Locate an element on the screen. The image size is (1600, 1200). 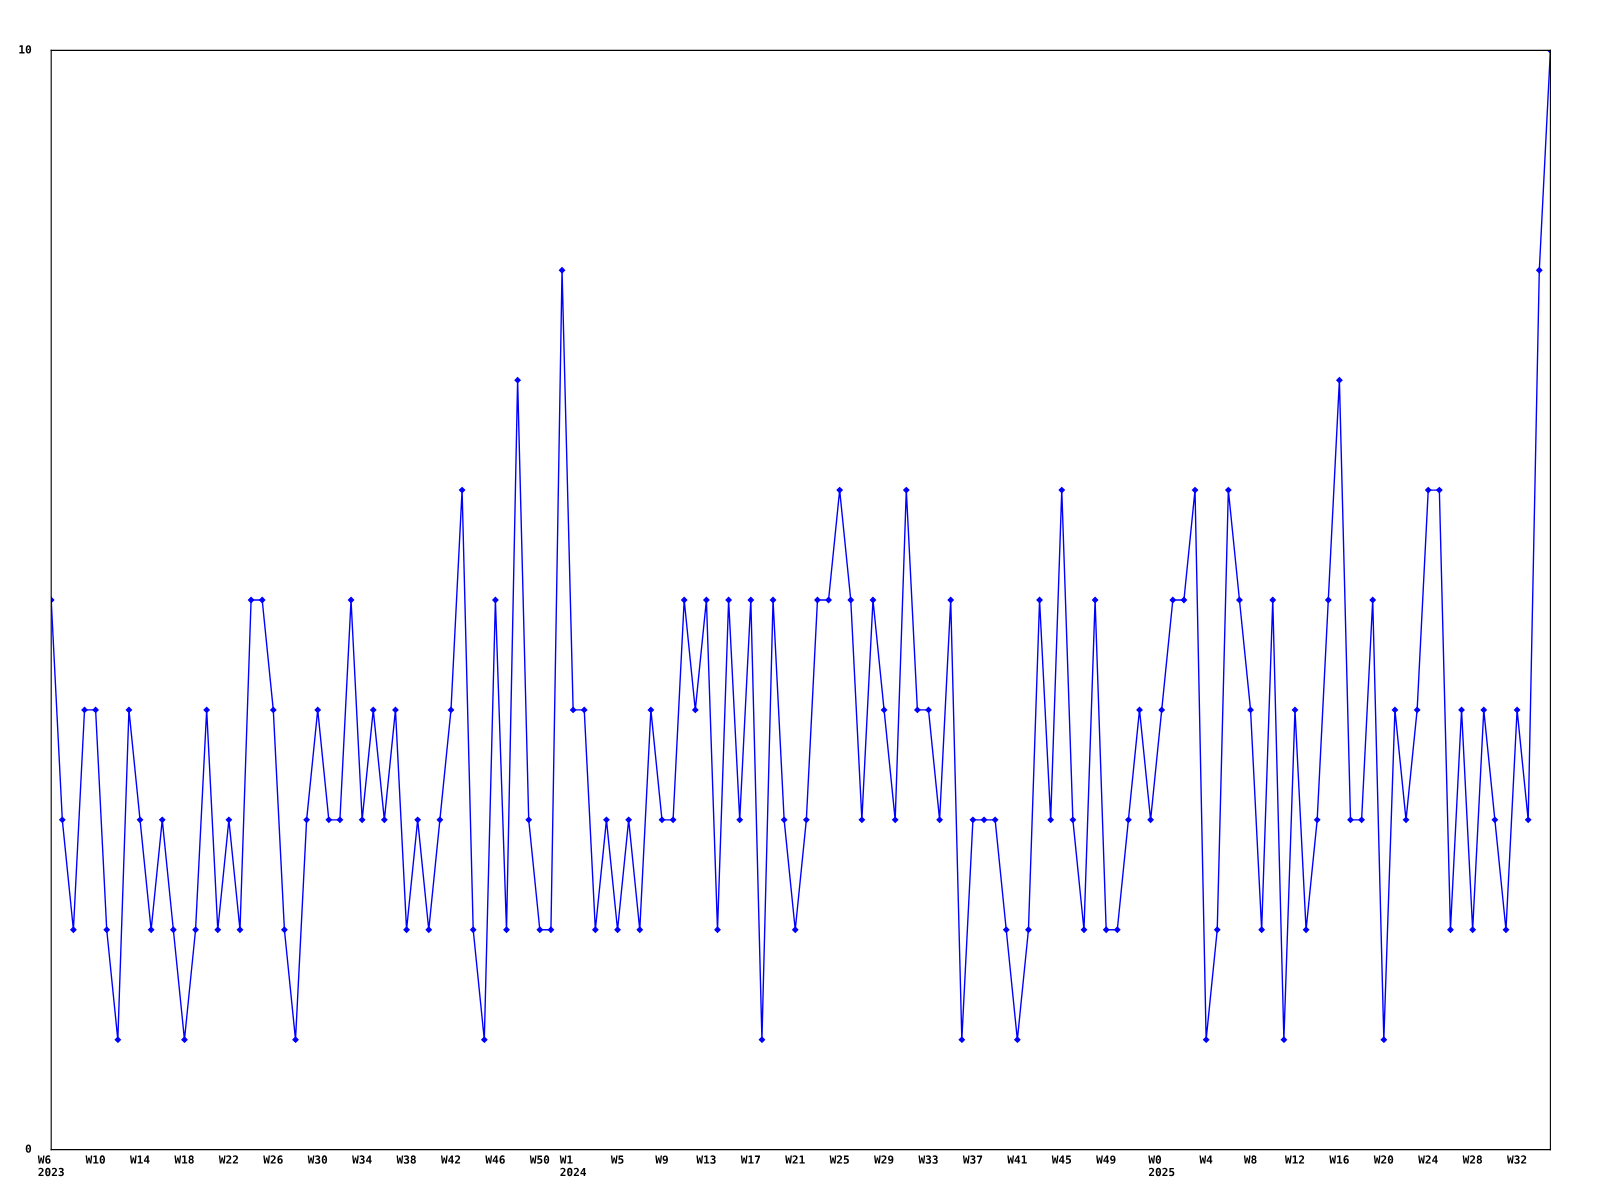
x-tick-label: W14 is located at coordinates (140, 1159).